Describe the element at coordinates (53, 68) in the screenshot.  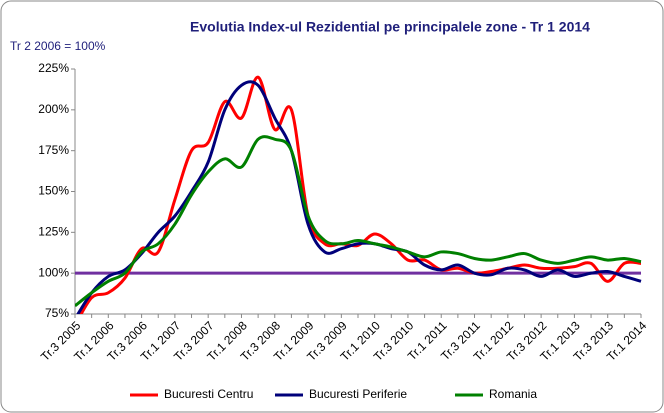
I see `y-tick-label: 225%` at that location.